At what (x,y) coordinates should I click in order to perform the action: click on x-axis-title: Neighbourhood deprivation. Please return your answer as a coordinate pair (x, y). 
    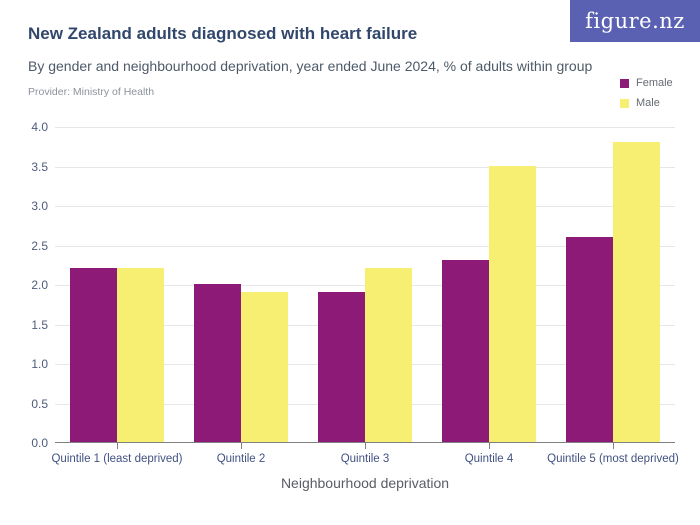
    Looking at the image, I should click on (365, 483).